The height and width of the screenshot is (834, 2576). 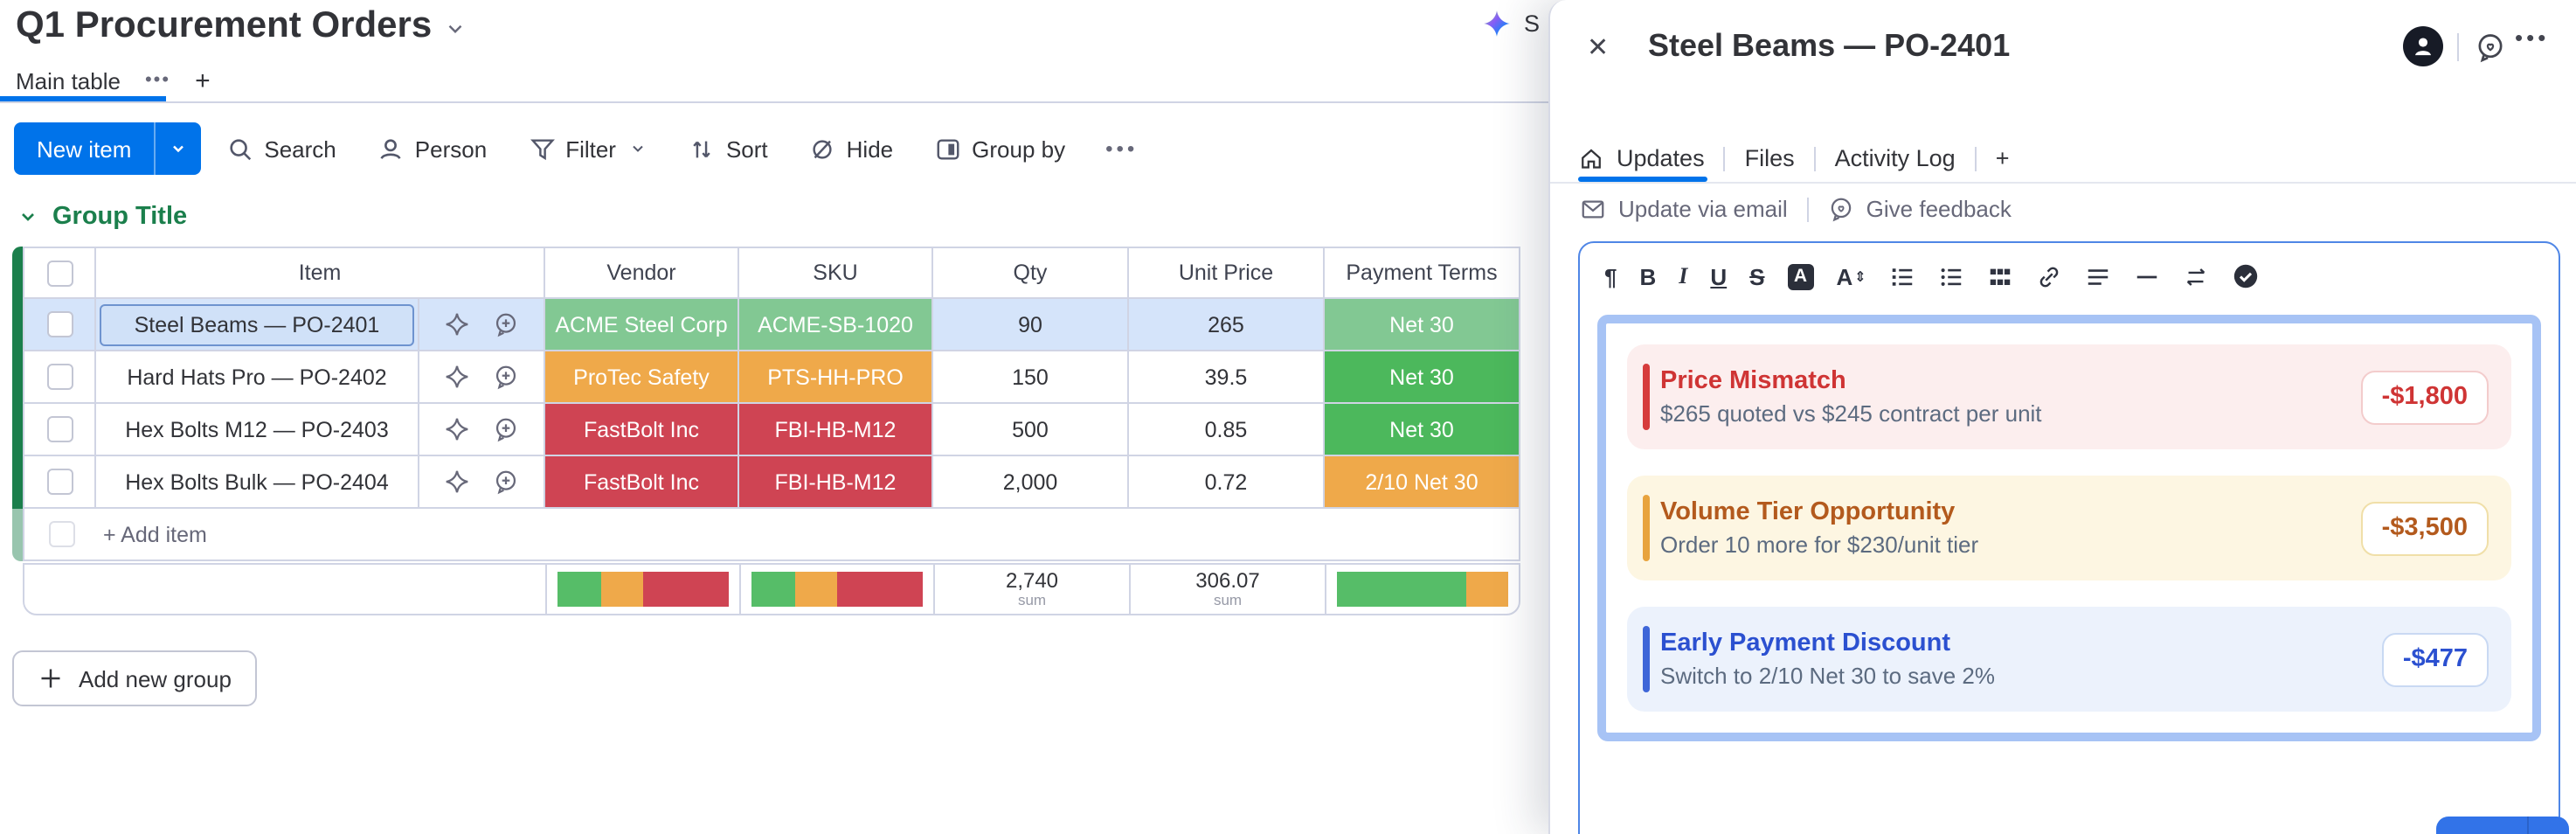 What do you see at coordinates (642, 273) in the screenshot?
I see `column-header-vendor: Vendor` at bounding box center [642, 273].